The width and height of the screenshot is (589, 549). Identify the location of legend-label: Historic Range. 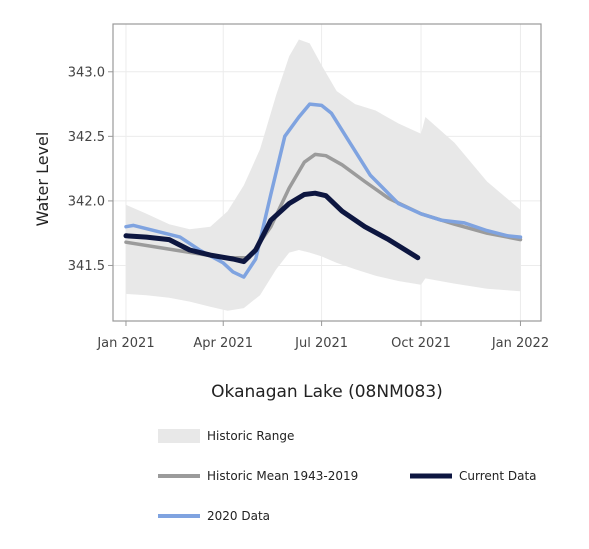
(250, 436).